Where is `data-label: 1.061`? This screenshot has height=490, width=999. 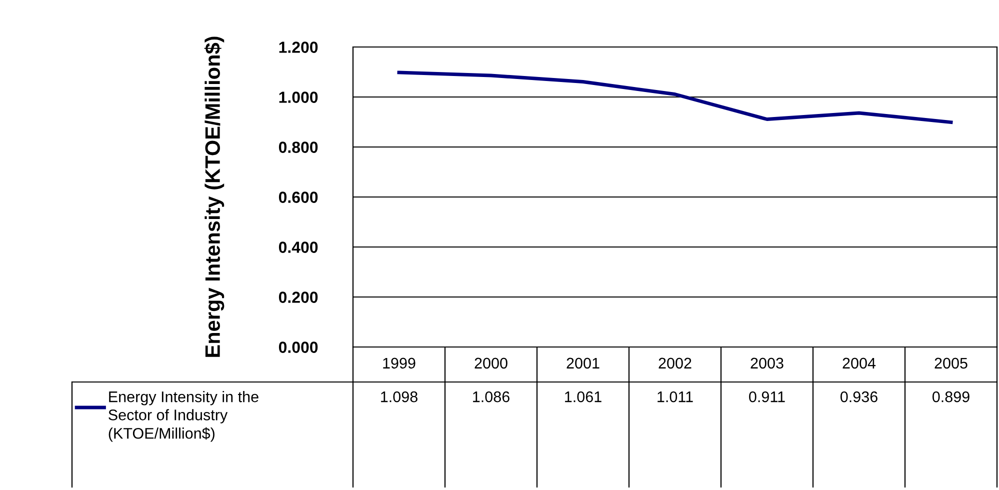 data-label: 1.061 is located at coordinates (583, 396).